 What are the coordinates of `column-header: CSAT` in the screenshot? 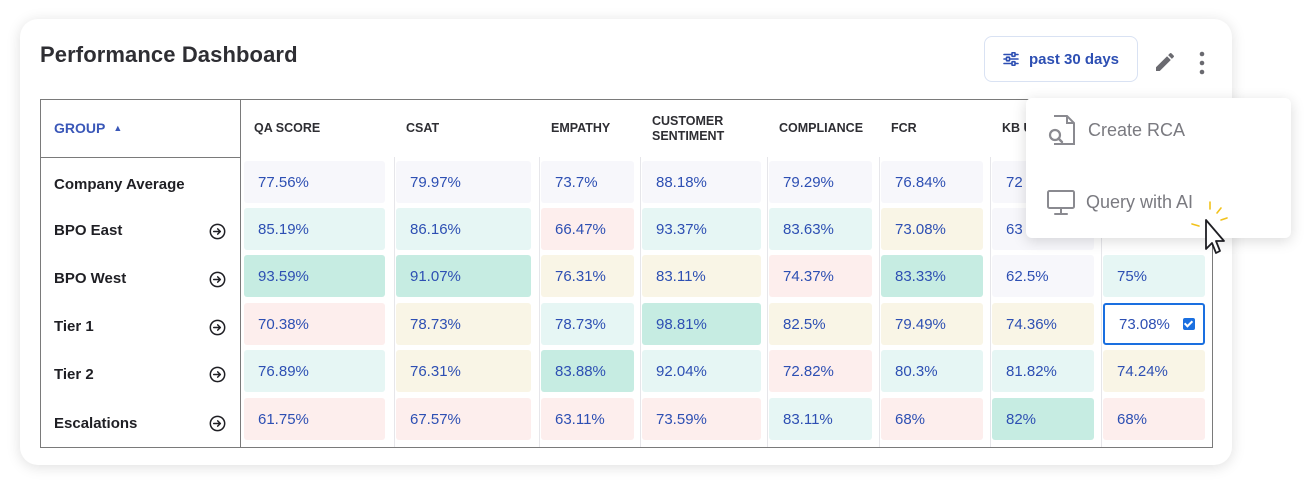 It's located at (423, 128).